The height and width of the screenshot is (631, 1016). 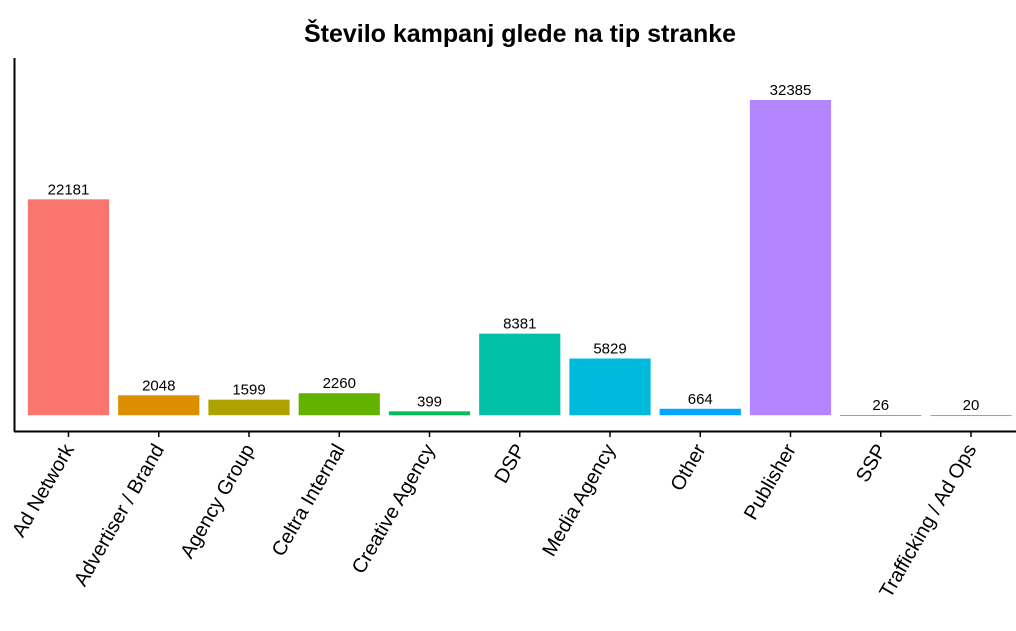 I want to click on value-label: 32385, so click(x=791, y=90).